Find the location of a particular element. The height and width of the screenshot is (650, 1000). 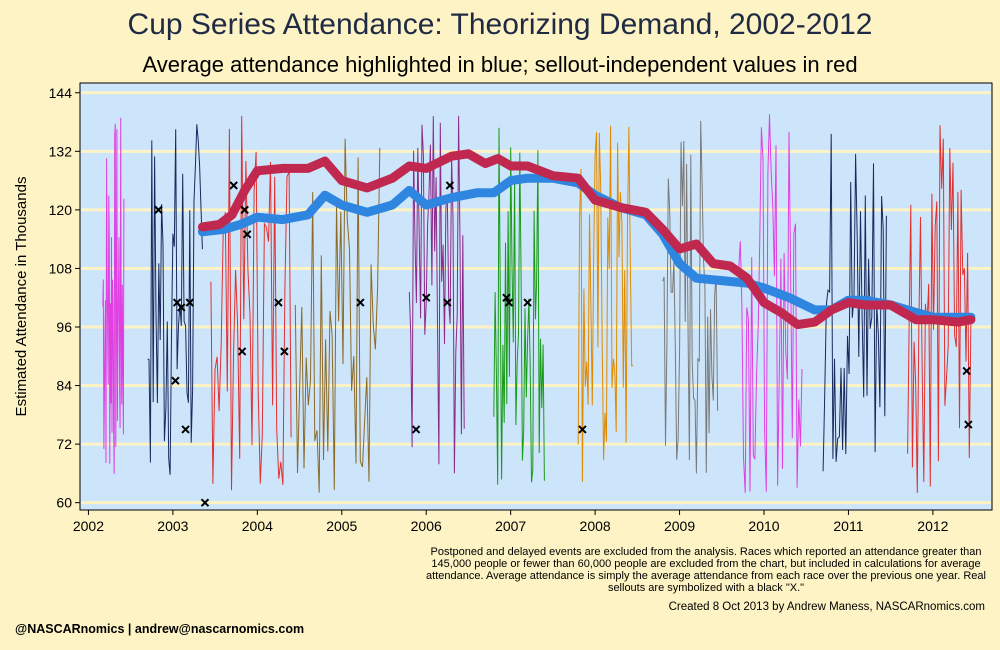

x-tick-label: 2007 is located at coordinates (510, 526).